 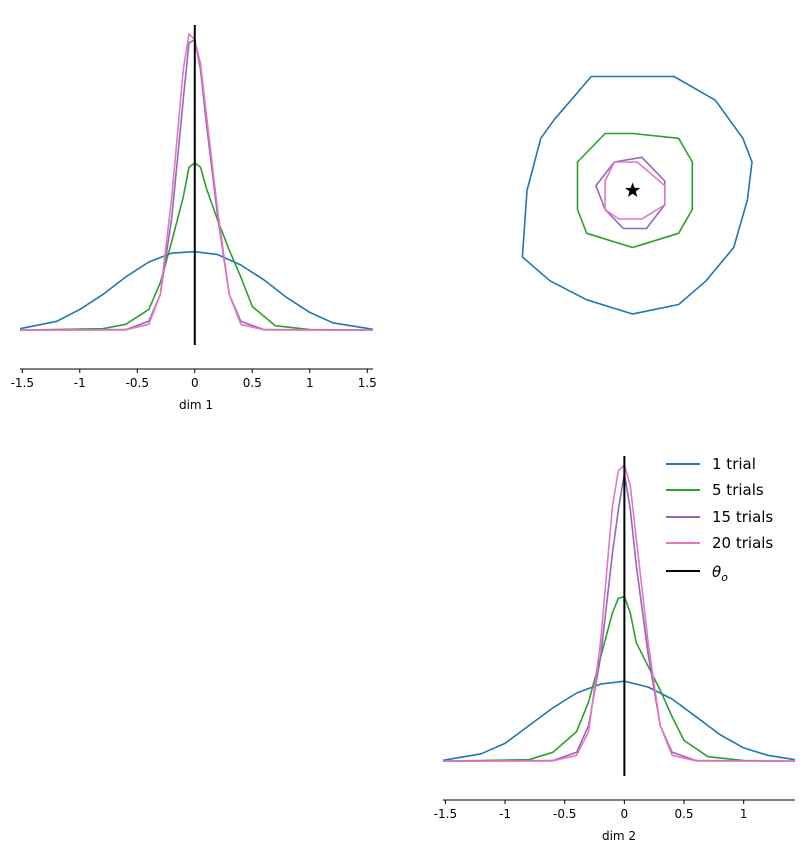 I want to click on dim-2-marginal-x-tick-label: -1, so click(x=505, y=814).